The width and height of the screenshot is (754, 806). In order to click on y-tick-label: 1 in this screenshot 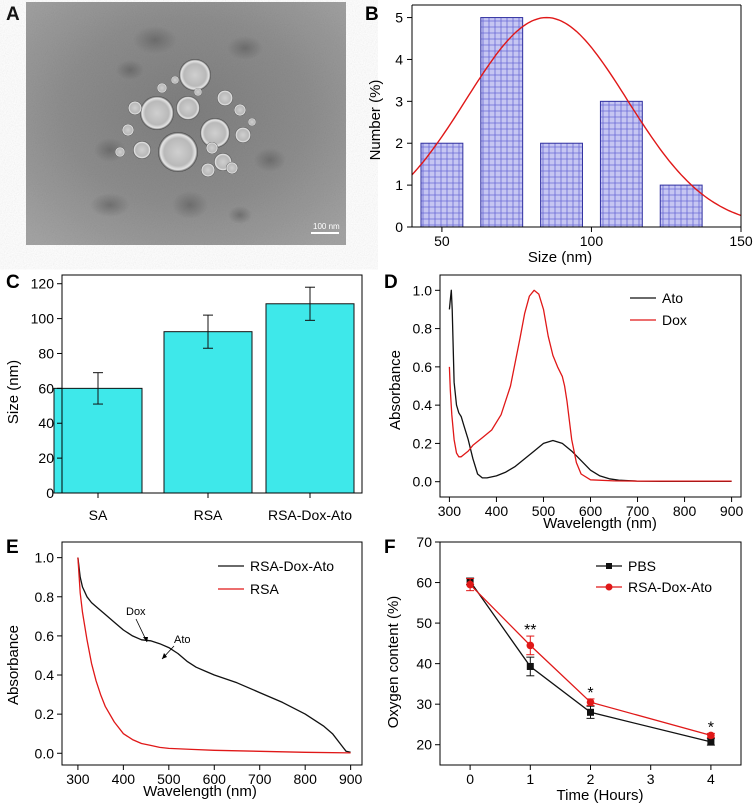, I will do `click(399, 185)`.